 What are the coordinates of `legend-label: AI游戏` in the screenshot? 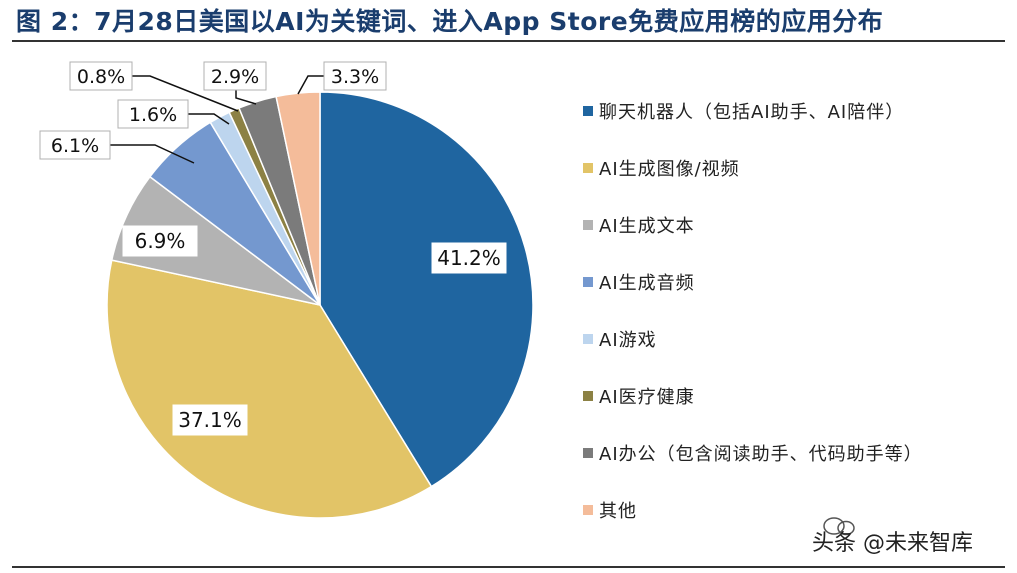 It's located at (628, 340).